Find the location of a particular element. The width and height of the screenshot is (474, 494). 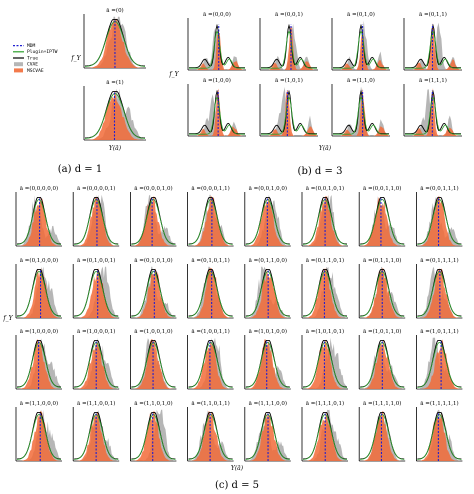

panel-title: ā =(1,0,1,1,1) is located at coordinates (439, 331).